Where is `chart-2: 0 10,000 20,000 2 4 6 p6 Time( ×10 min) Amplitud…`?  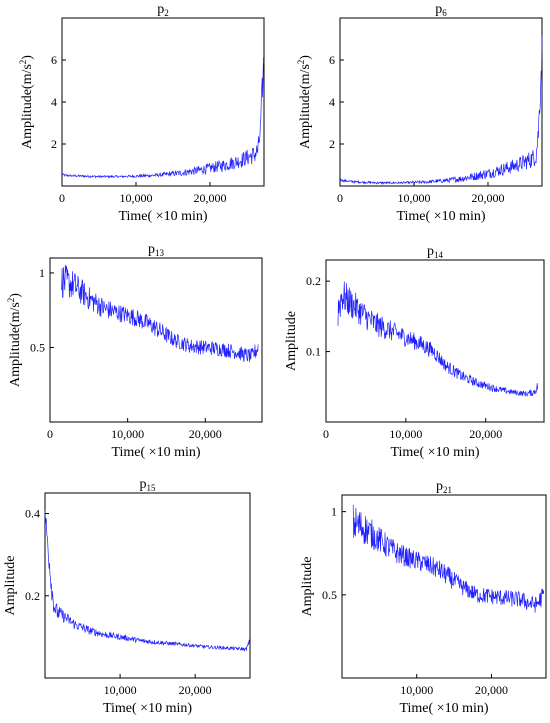 chart-2: 0 10,000 20,000 2 4 6 p6 Time( ×10 min) Amplitud… is located at coordinates (419, 113).